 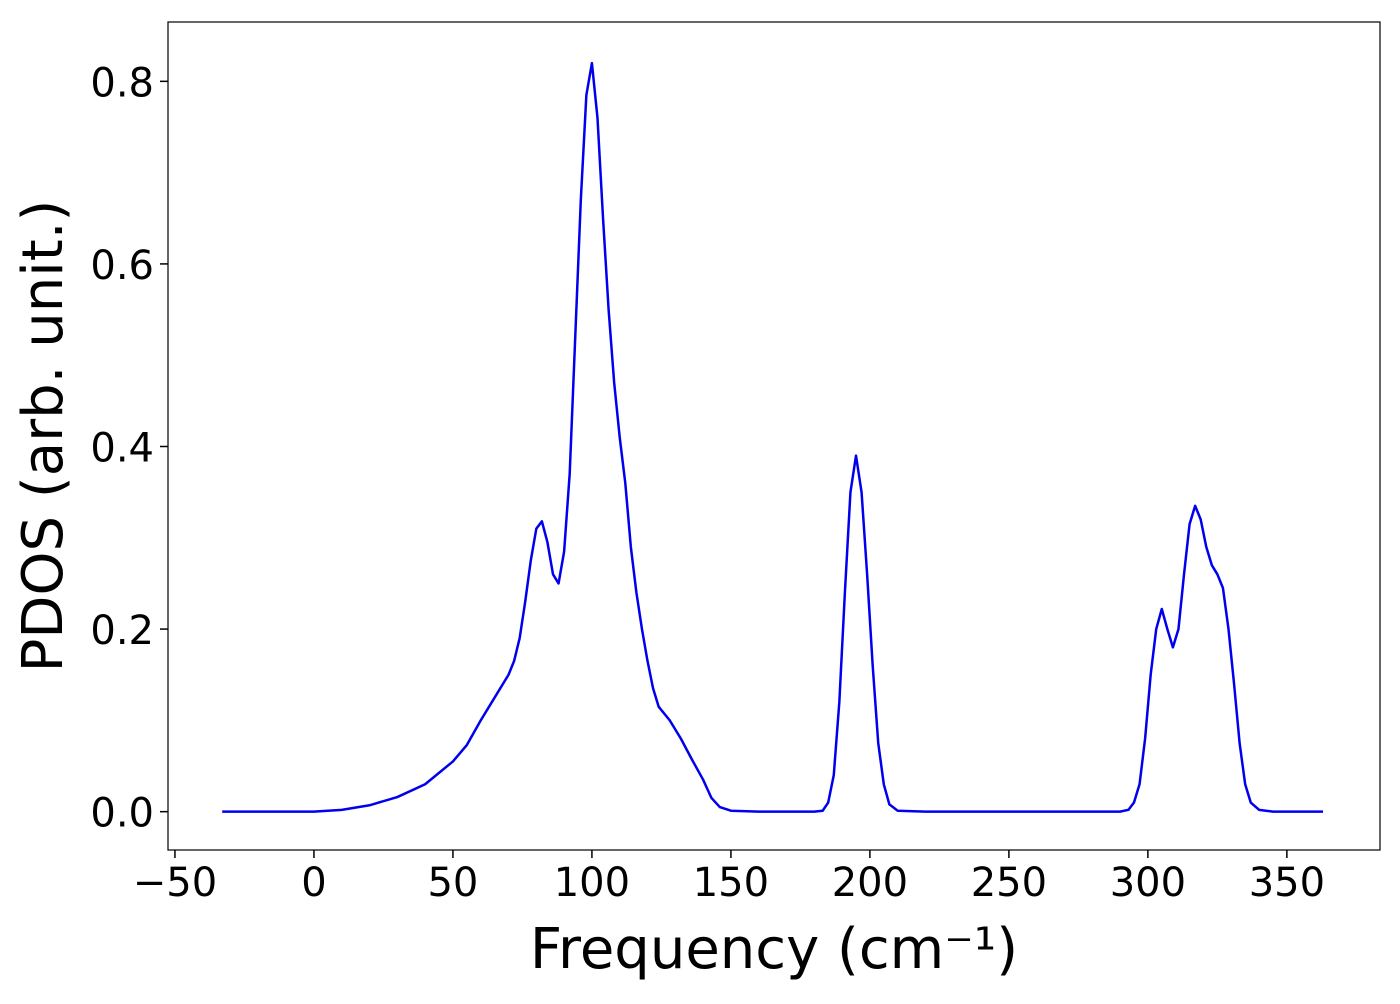 What do you see at coordinates (1287, 883) in the screenshot?
I see `x-tick-label: 350` at bounding box center [1287, 883].